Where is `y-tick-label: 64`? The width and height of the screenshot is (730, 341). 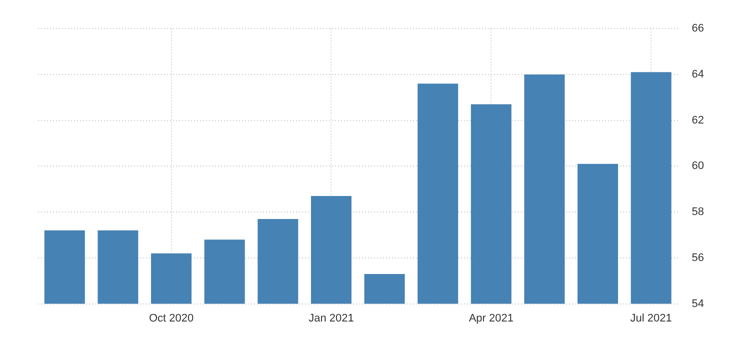
y-tick-label: 64 is located at coordinates (698, 74).